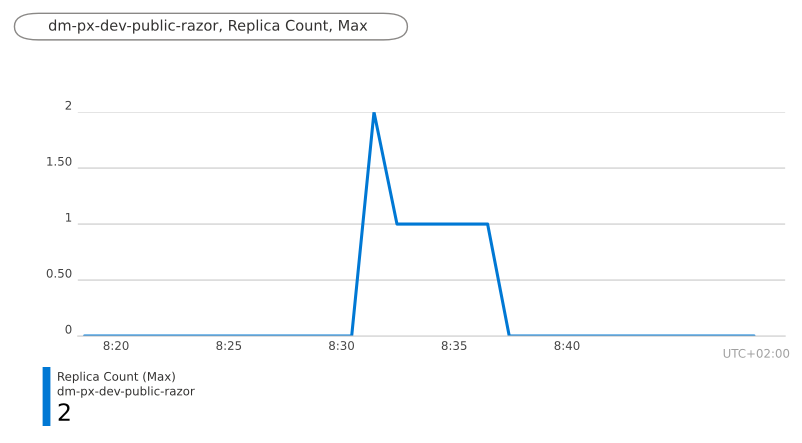 The width and height of the screenshot is (802, 443). Describe the element at coordinates (126, 392) in the screenshot. I see `text: dm-px-dev-public-razor` at that location.